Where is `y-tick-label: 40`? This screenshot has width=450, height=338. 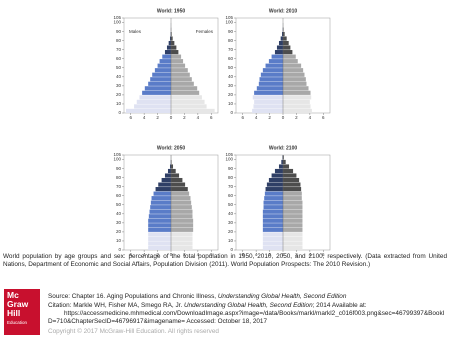 y-tick-label: 40 is located at coordinates (231, 213).